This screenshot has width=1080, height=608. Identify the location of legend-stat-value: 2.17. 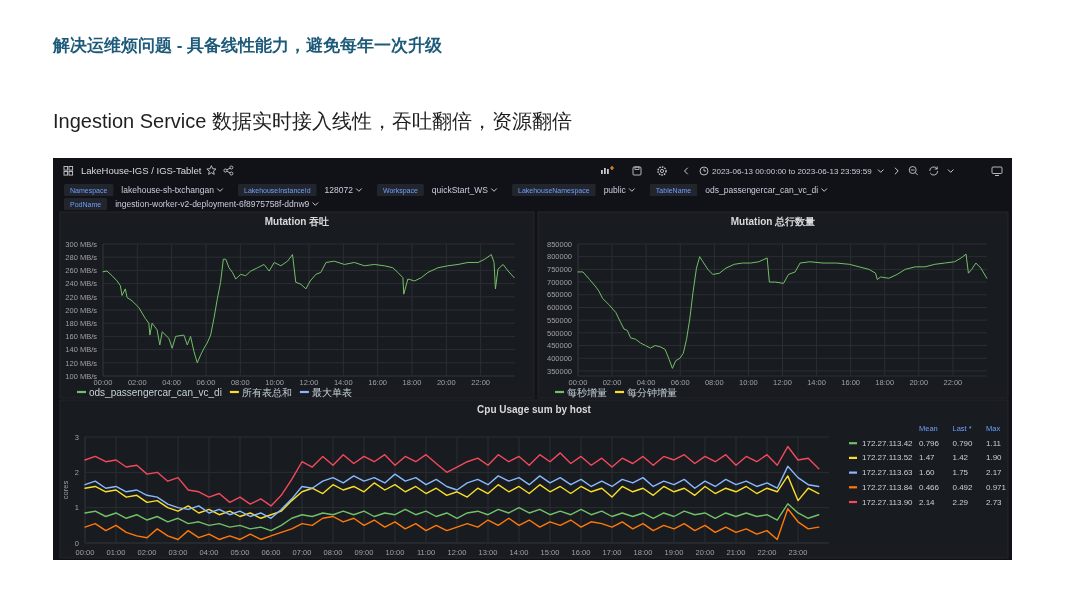
(994, 473).